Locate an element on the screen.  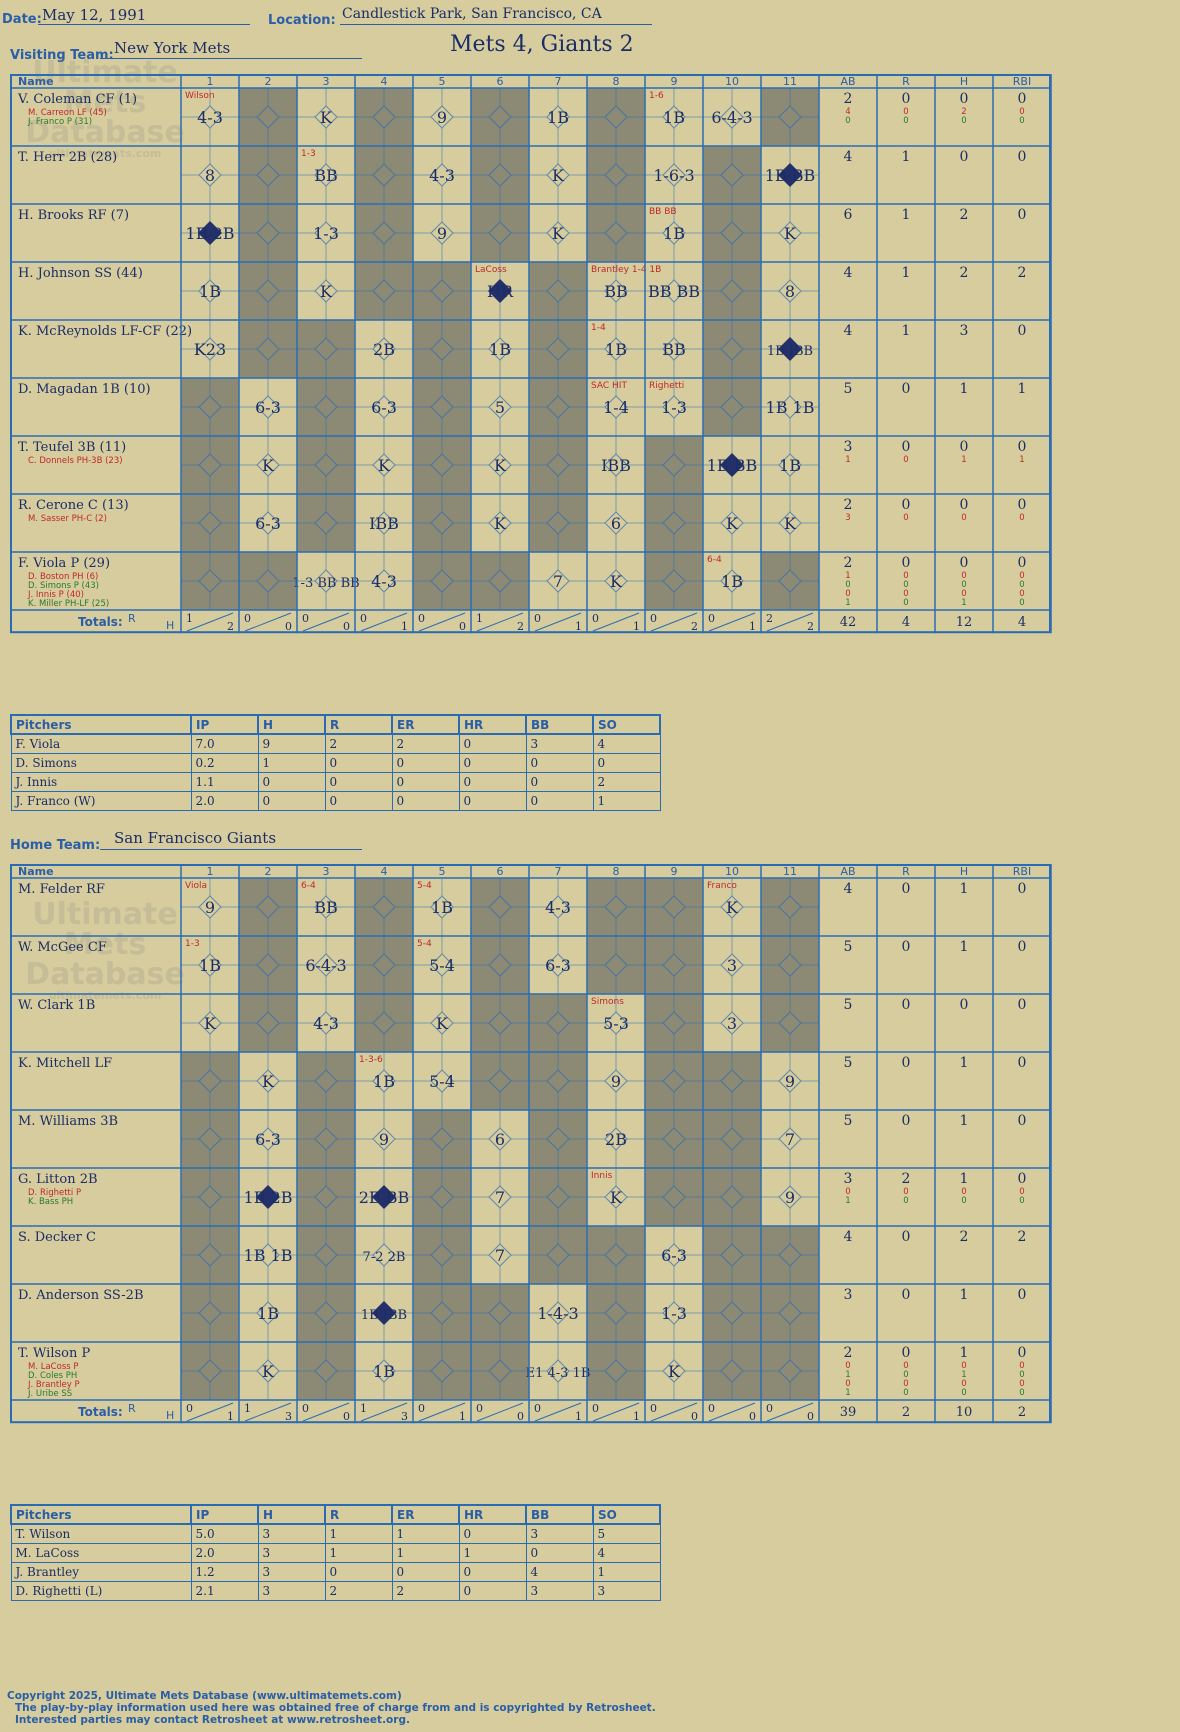
pitcher-cell: 2 is located at coordinates (358, 1591).